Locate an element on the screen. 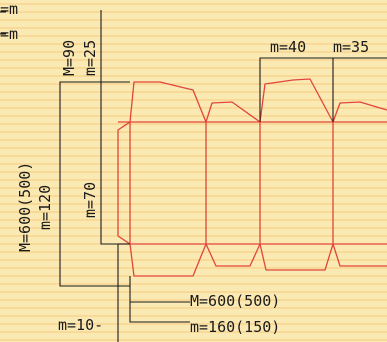 Image resolution: width=387 pixels, height=342 pixels. label-top-2: =m is located at coordinates (9, 34).